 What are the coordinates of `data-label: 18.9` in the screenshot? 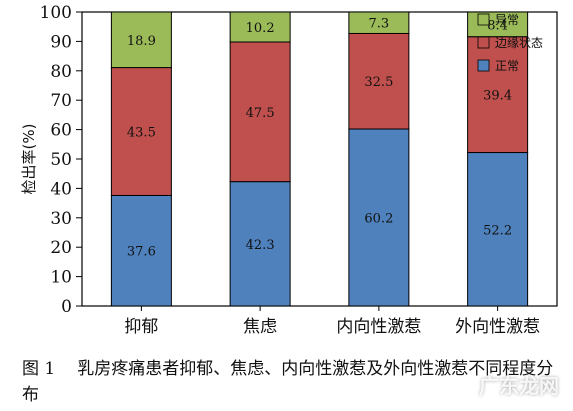 It's located at (141, 41).